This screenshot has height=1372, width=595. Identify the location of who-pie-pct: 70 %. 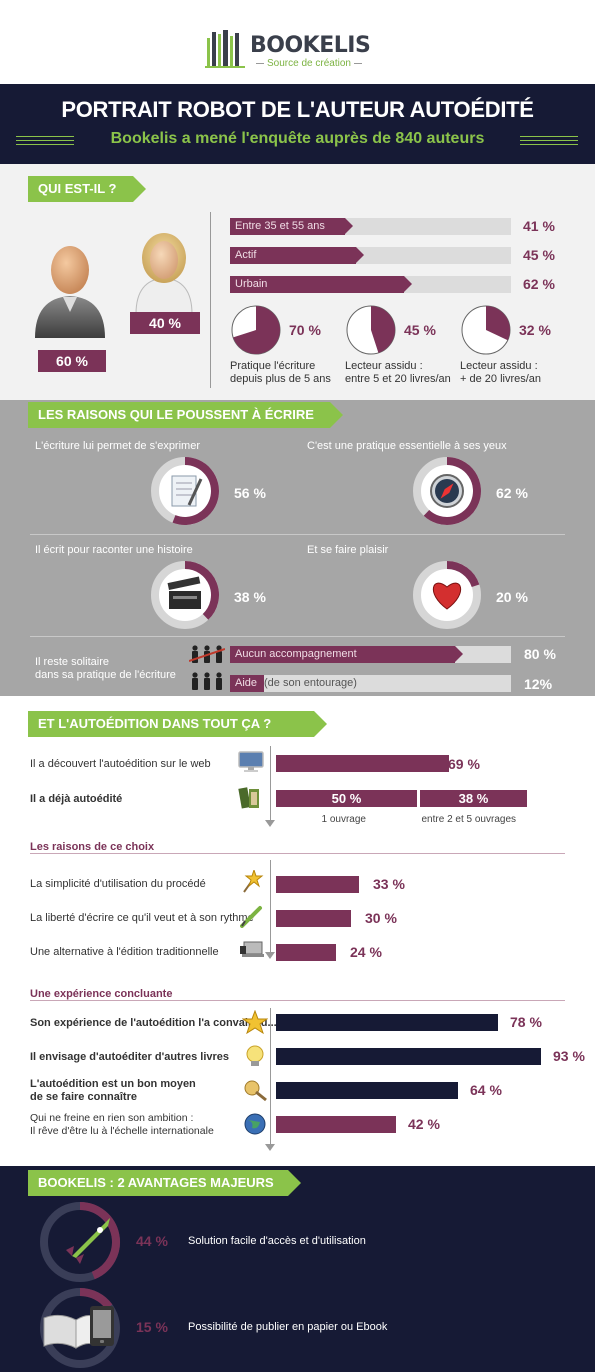
(305, 330).